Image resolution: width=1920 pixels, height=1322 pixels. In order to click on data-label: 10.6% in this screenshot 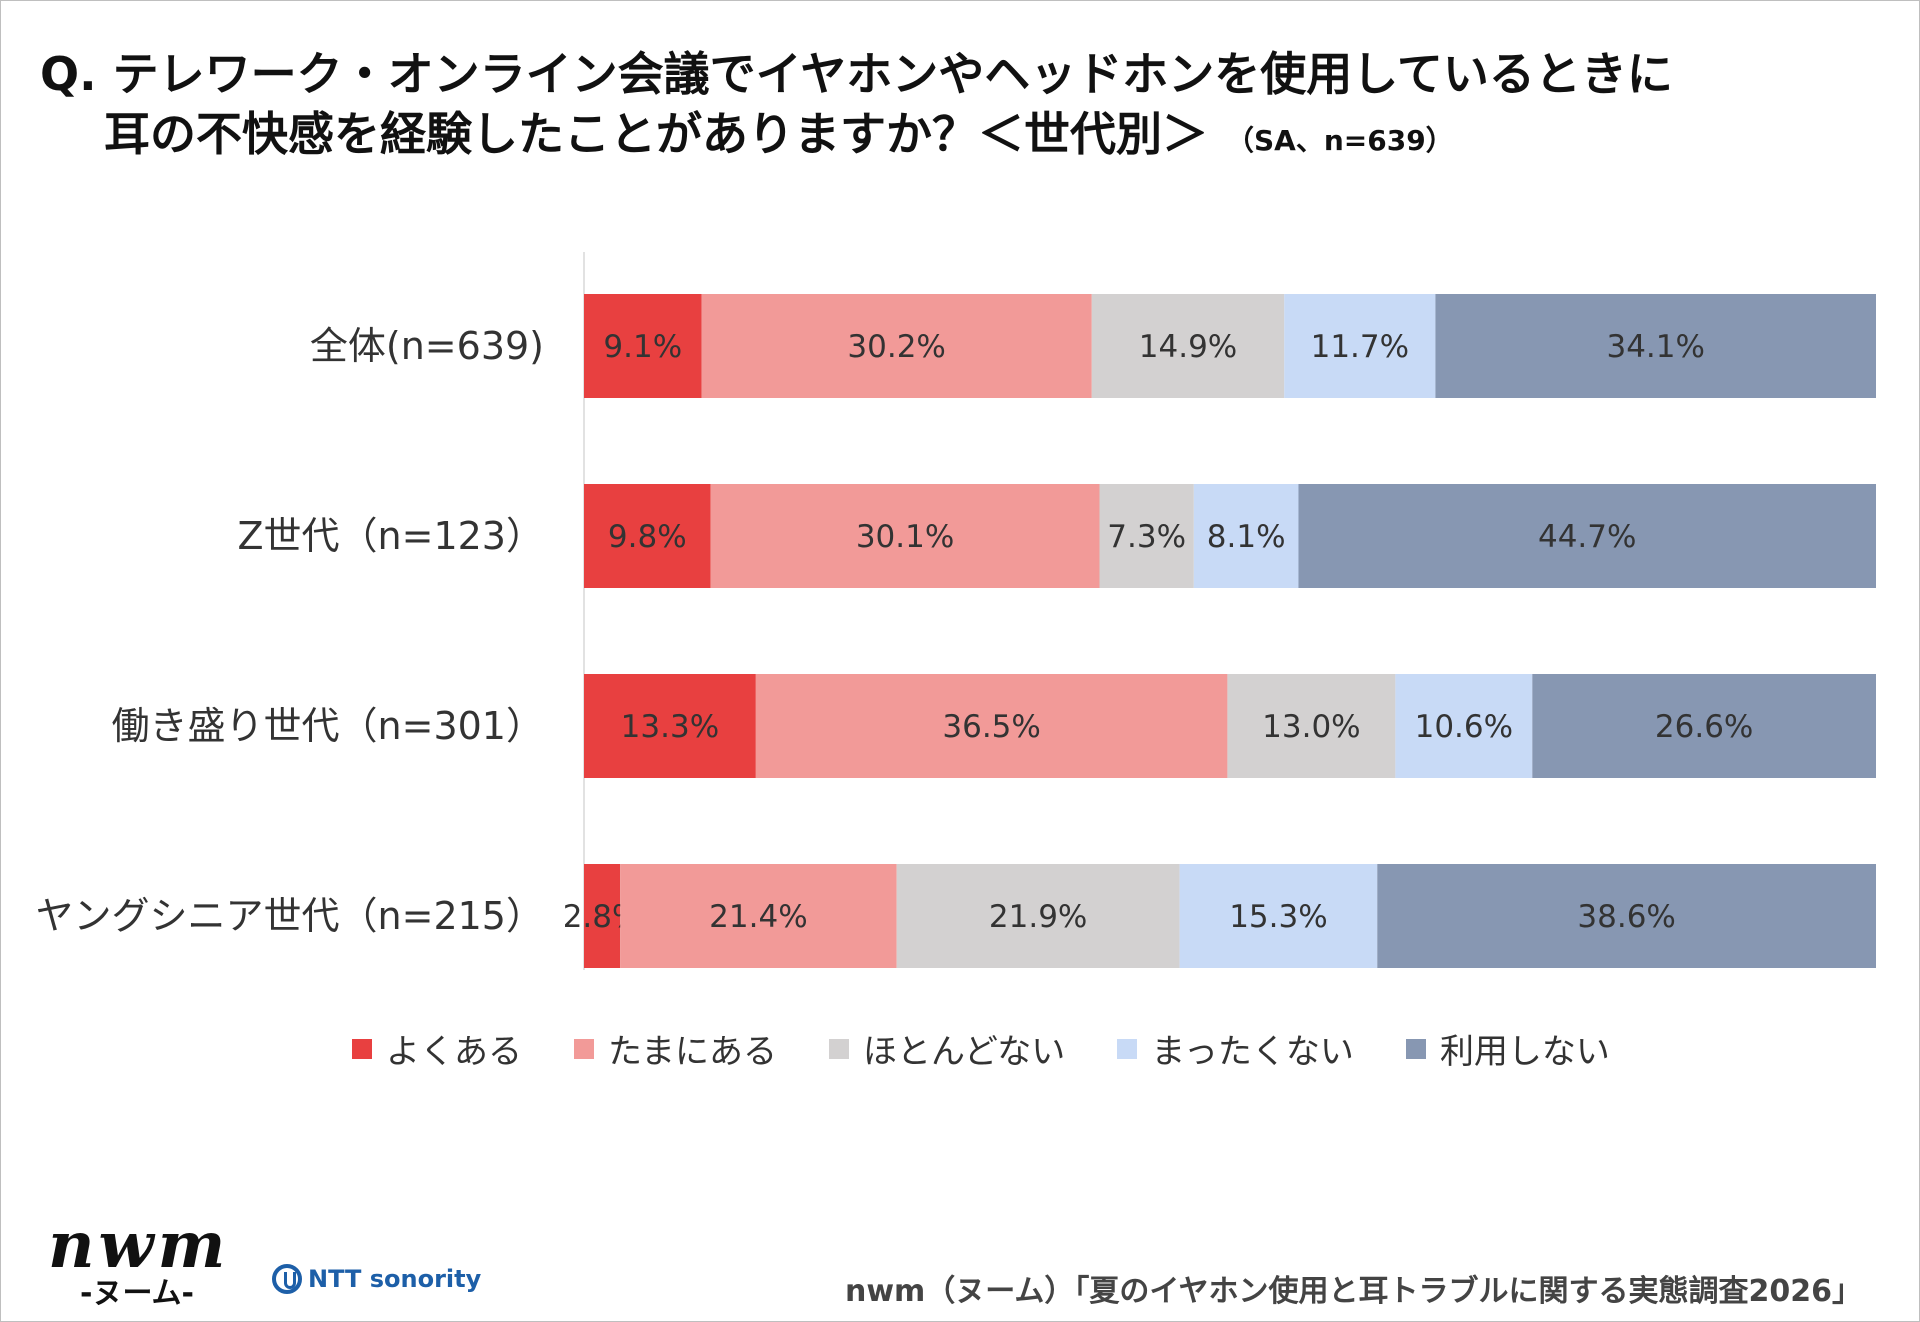, I will do `click(1464, 727)`.